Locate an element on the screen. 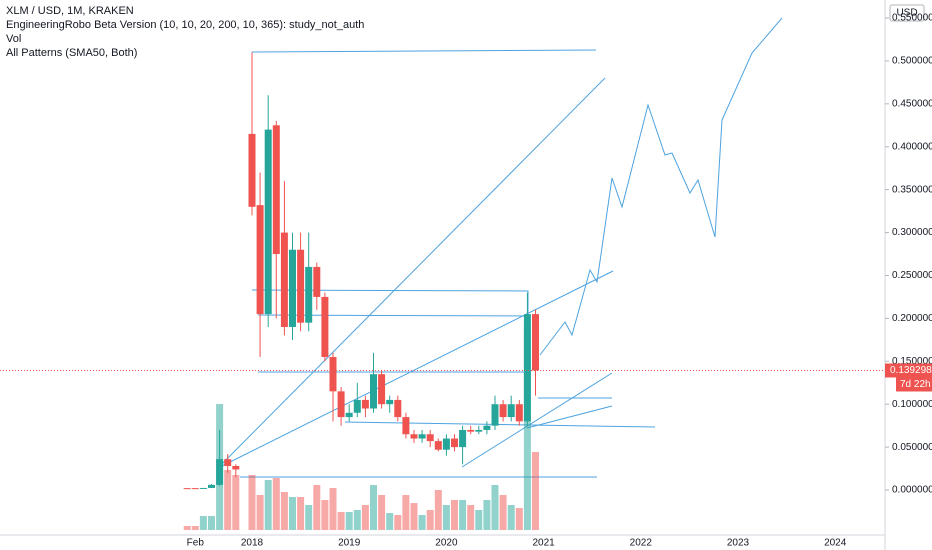 Image resolution: width=932 pixels, height=550 pixels. currency-button is located at coordinates (907, 13).